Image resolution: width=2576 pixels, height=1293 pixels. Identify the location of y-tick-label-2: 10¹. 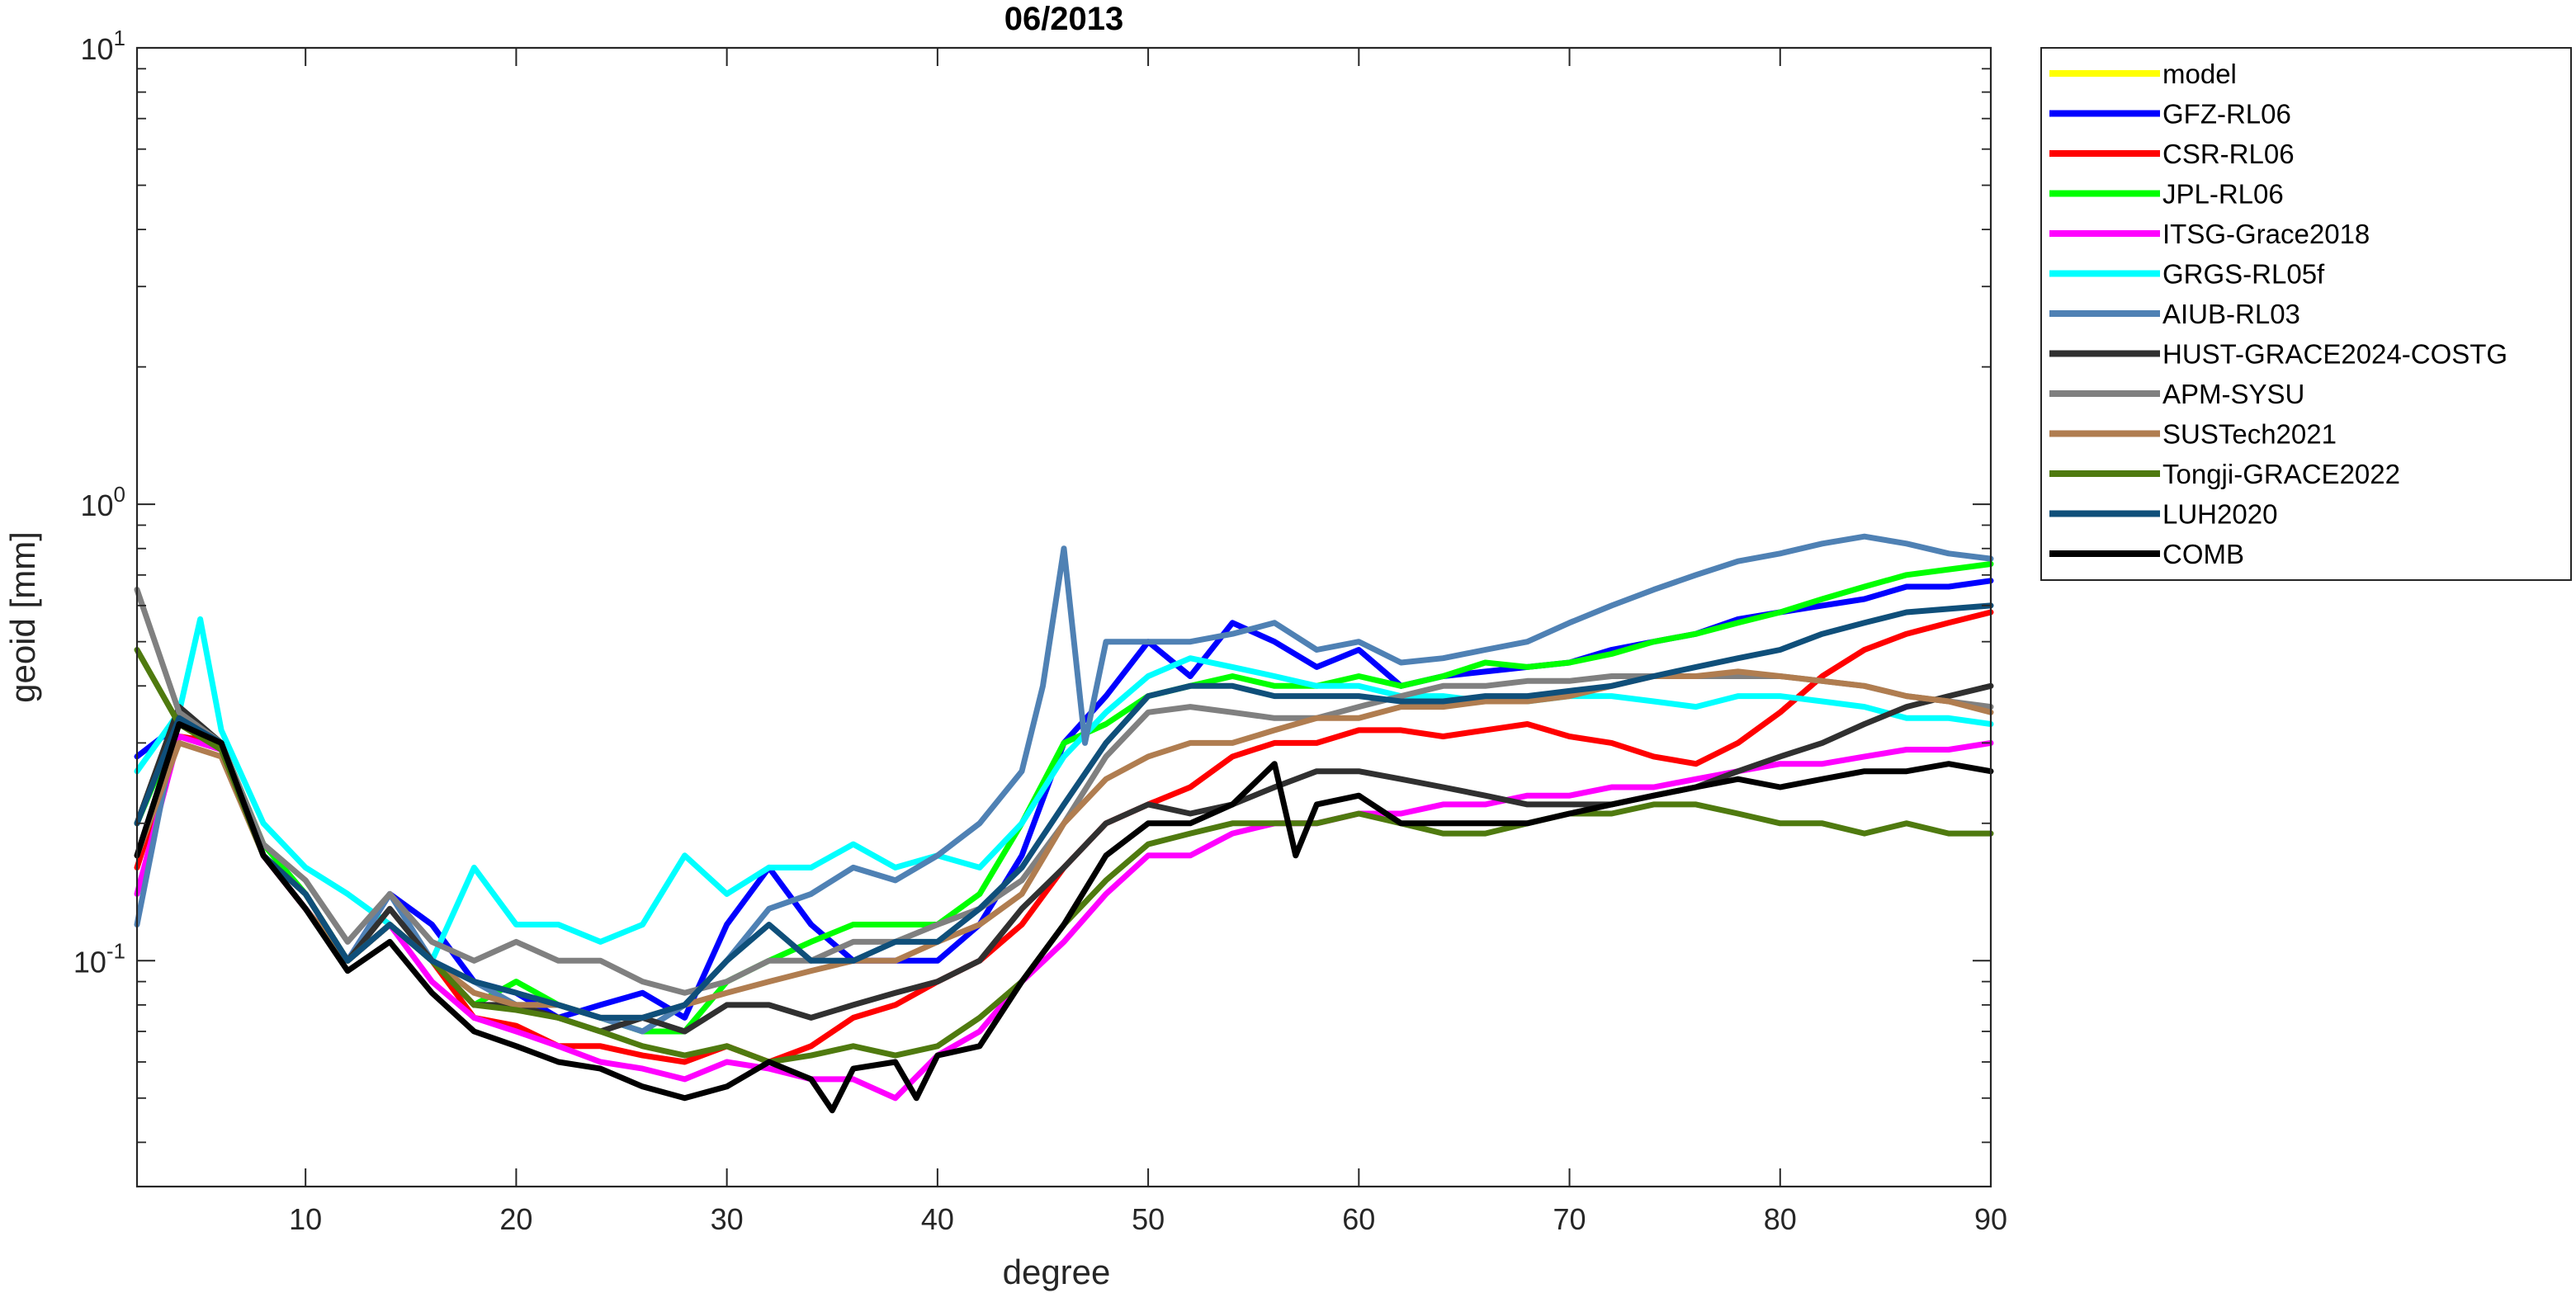
(102, 46).